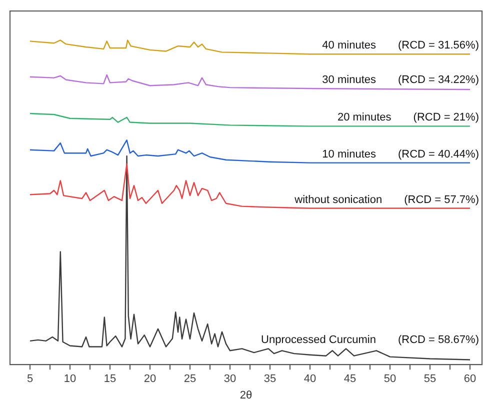 The image size is (483, 402). Describe the element at coordinates (438, 80) in the screenshot. I see `annotation: (RCD = 34.22%)` at that location.